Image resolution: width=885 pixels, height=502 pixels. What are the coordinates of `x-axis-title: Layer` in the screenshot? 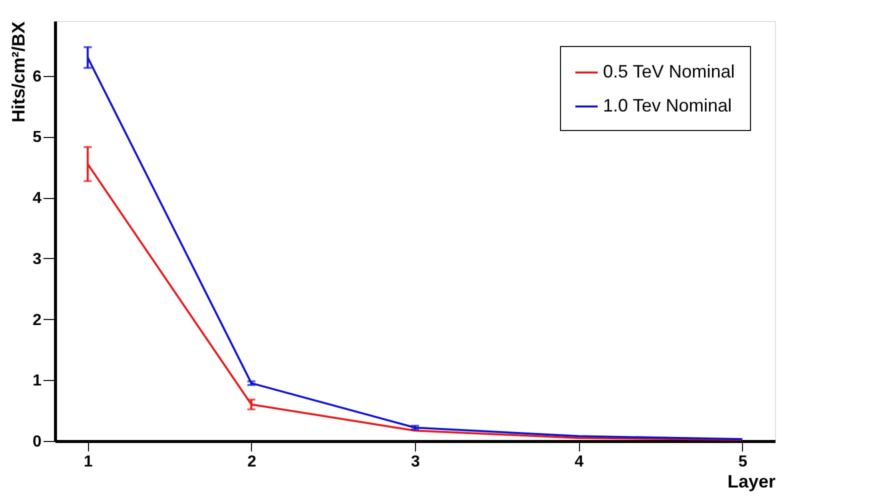 It's located at (751, 482).